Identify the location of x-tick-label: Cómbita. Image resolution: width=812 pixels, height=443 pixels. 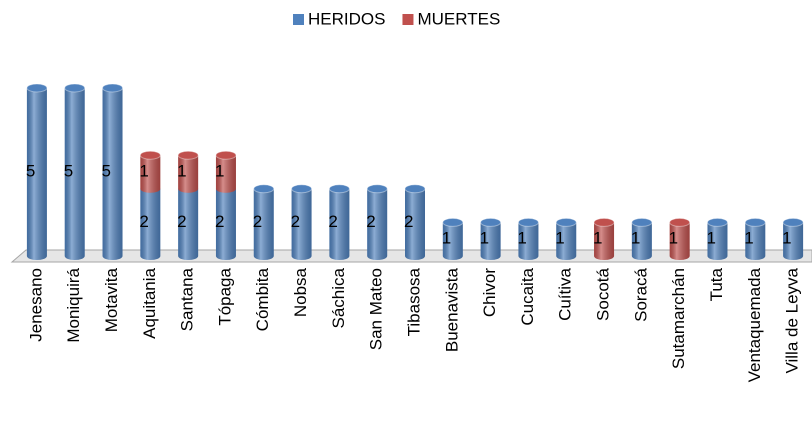
(262, 299).